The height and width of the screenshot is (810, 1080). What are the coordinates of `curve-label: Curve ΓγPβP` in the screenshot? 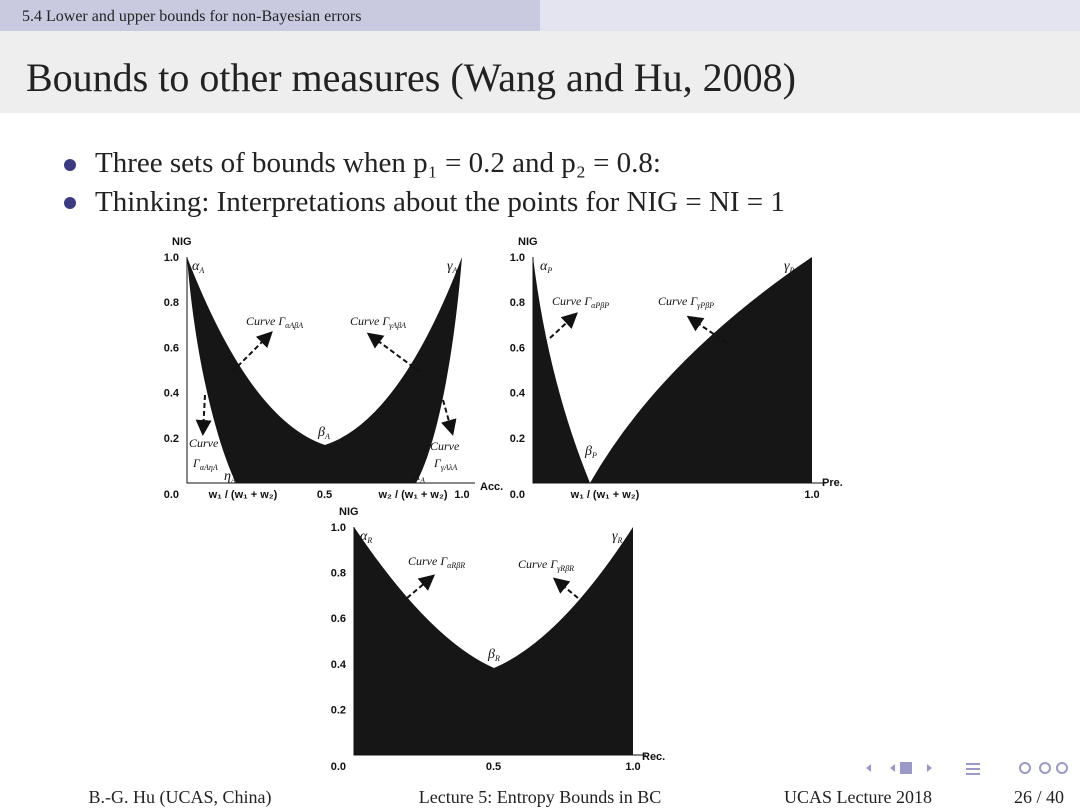 It's located at (686, 302).